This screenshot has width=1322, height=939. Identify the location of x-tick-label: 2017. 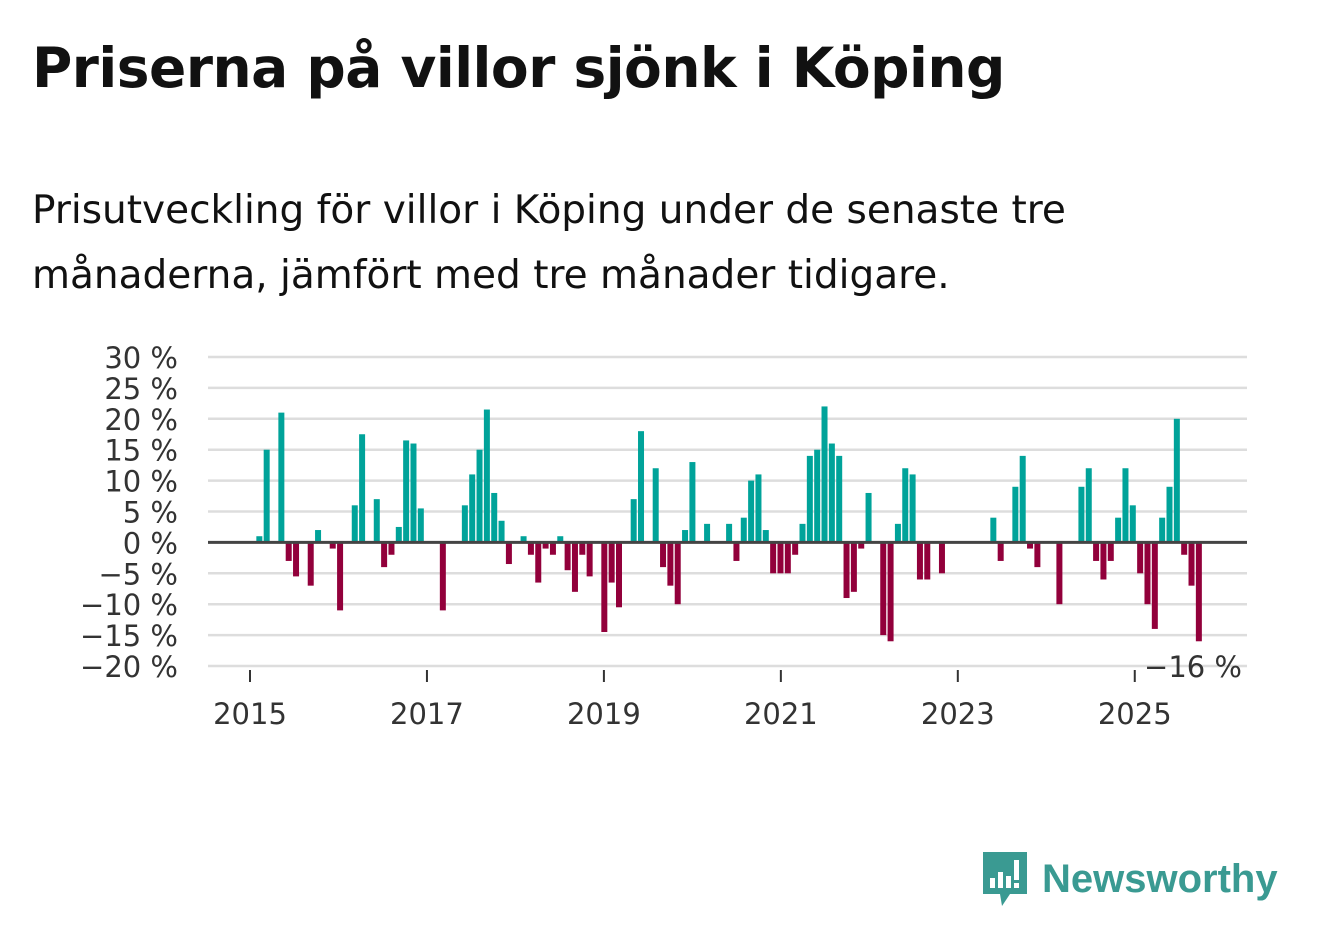
(427, 714).